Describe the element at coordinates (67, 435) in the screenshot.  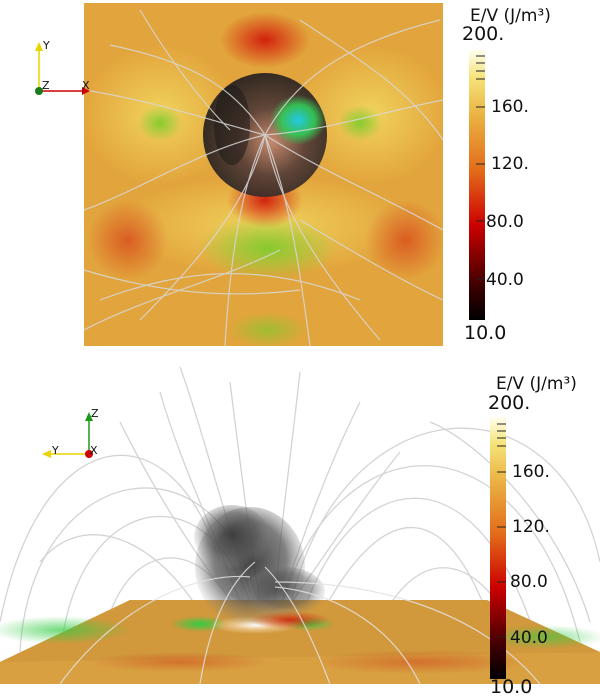
I see `orientation-triad-side` at that location.